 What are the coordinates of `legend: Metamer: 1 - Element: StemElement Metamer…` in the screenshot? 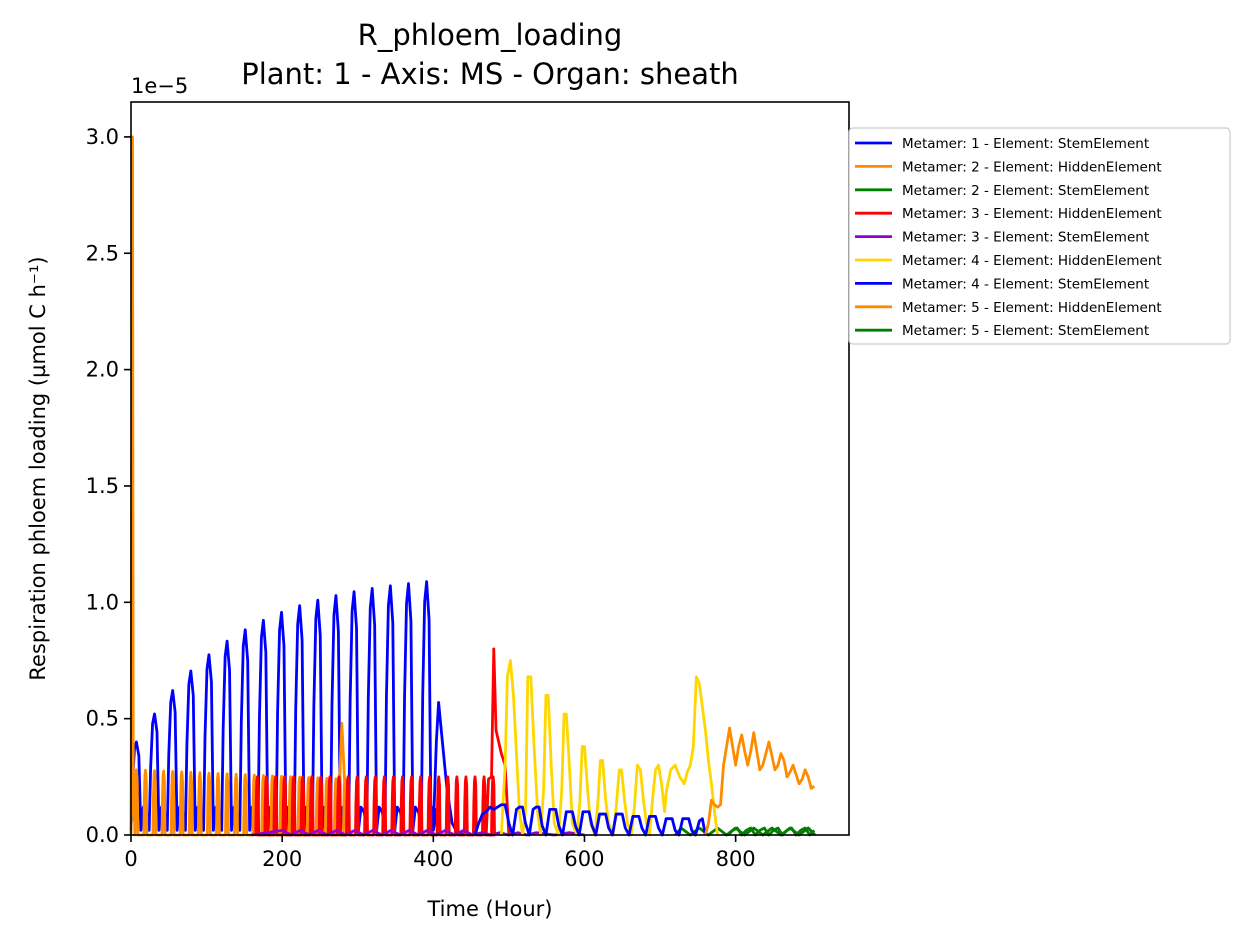 It's located at (1039, 236).